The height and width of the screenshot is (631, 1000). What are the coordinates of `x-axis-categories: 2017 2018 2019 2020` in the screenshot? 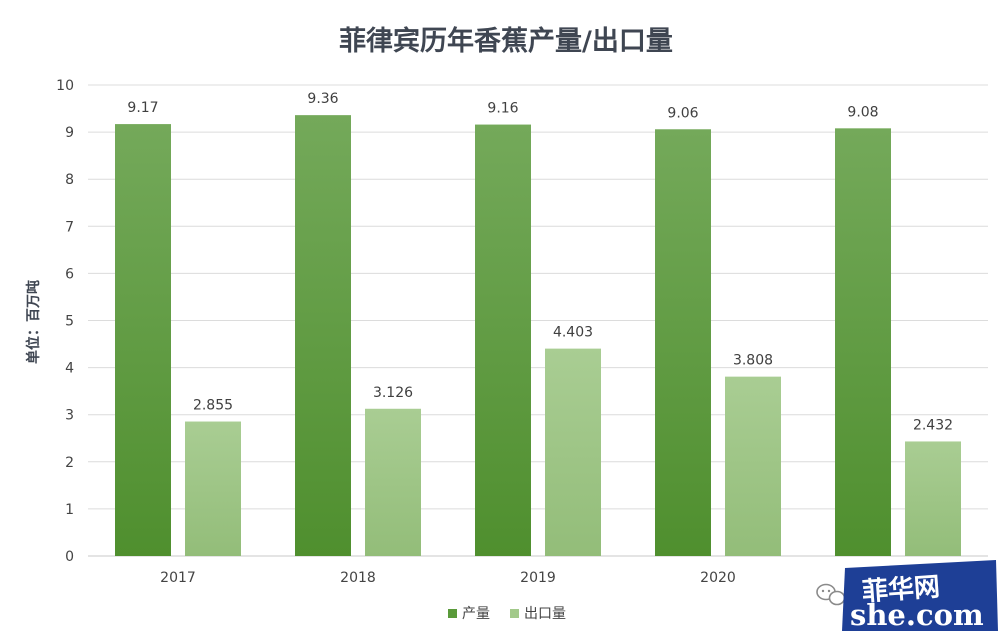 It's located at (448, 578).